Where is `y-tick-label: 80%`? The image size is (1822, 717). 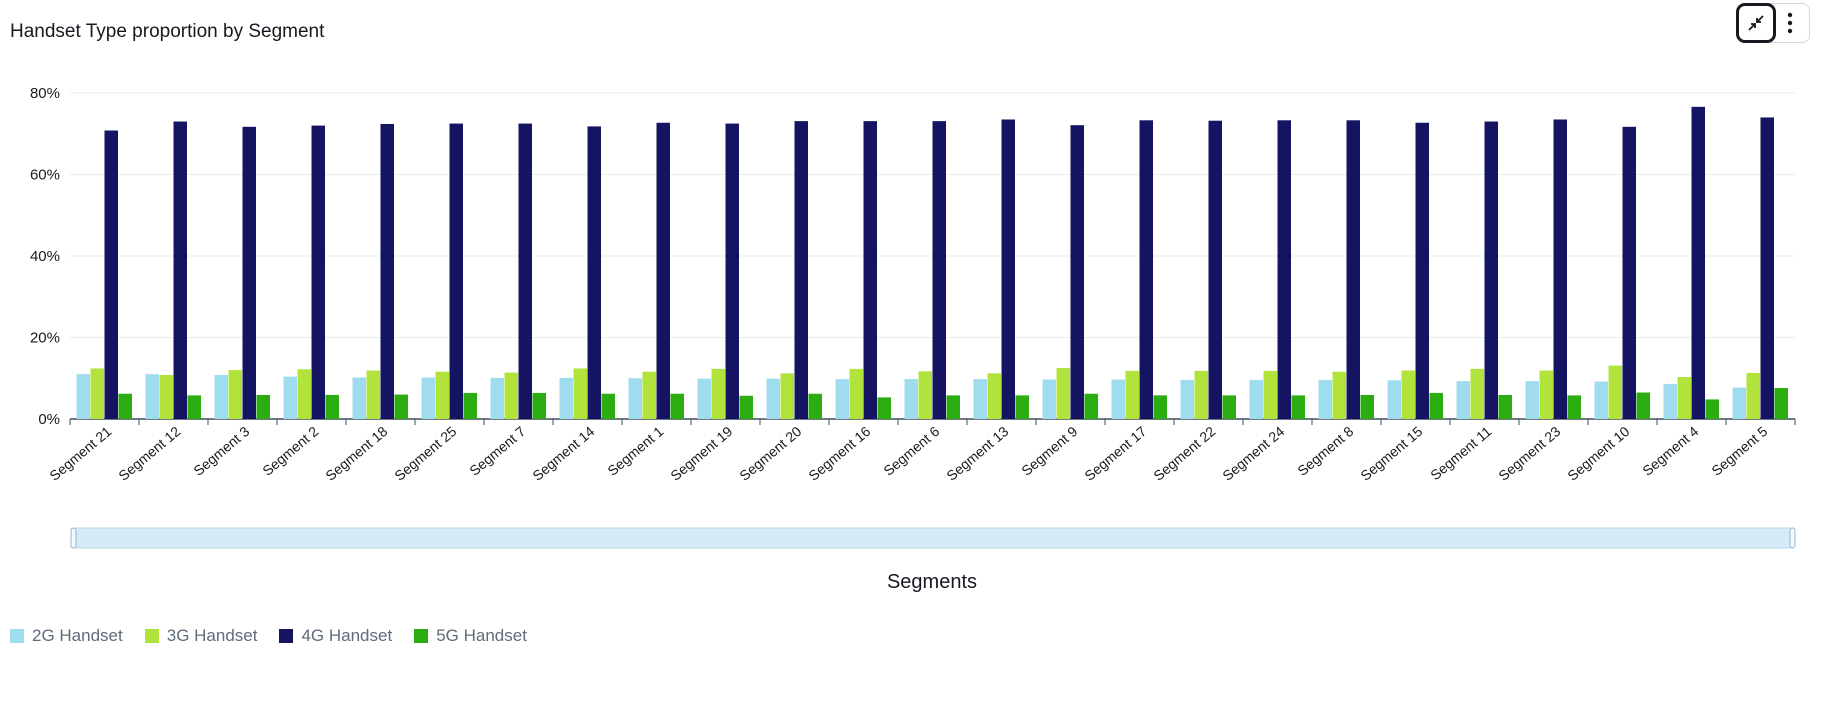 y-tick-label: 80% is located at coordinates (45, 93).